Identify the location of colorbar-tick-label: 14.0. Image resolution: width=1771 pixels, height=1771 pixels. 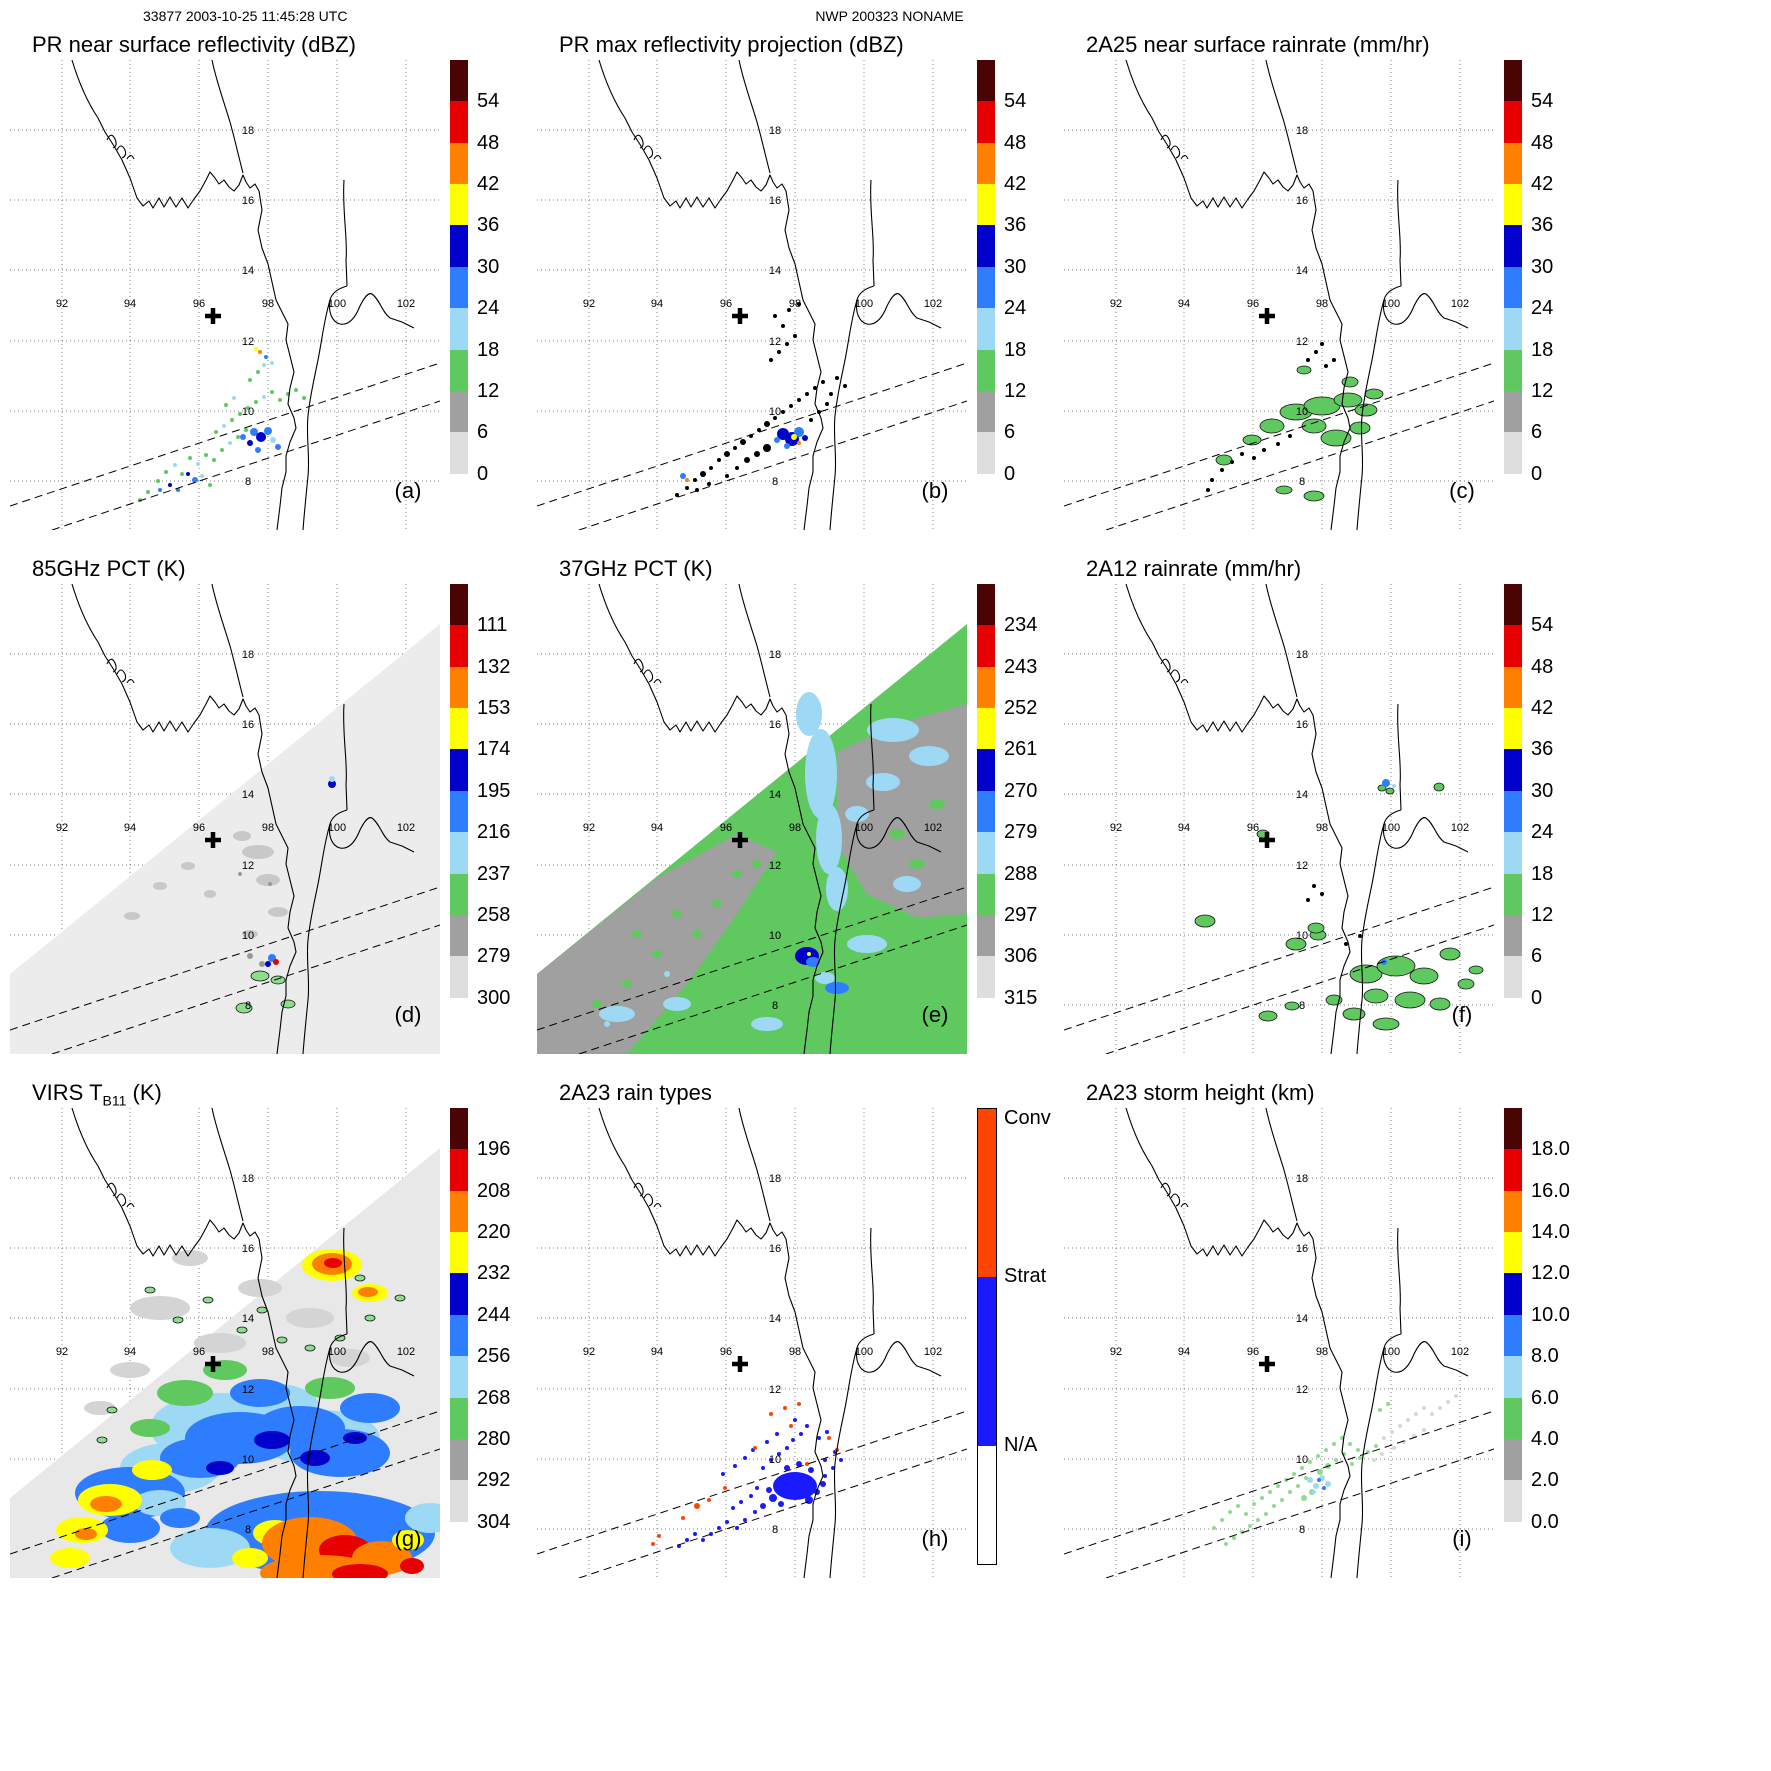
(1550, 1232).